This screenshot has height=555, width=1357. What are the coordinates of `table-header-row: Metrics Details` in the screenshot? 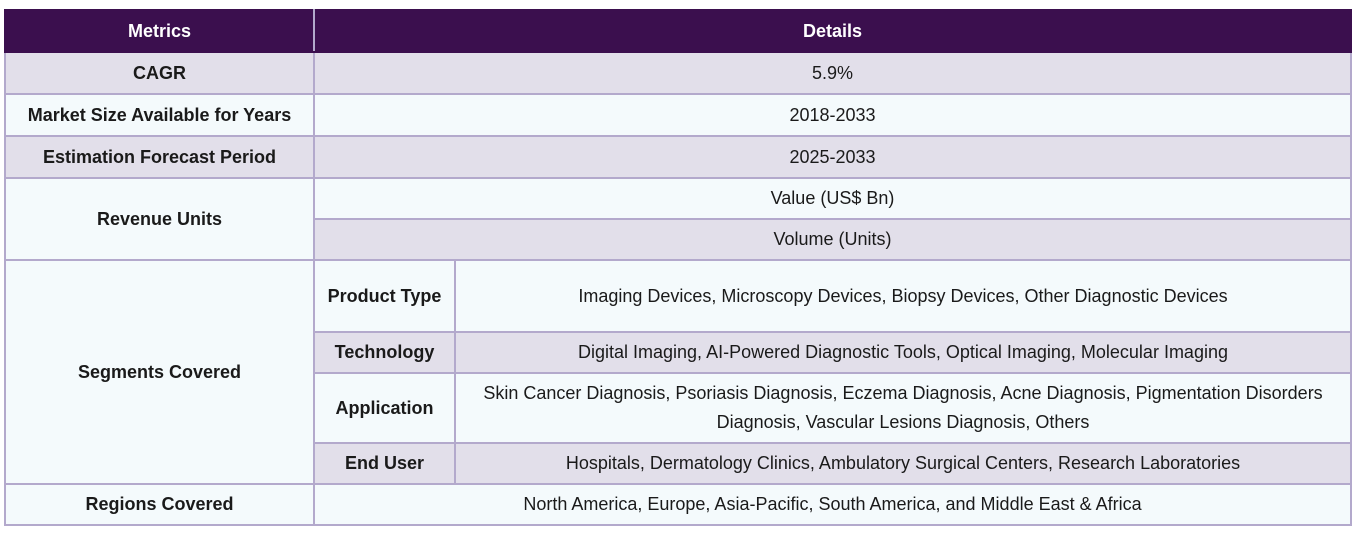 It's located at (678, 31).